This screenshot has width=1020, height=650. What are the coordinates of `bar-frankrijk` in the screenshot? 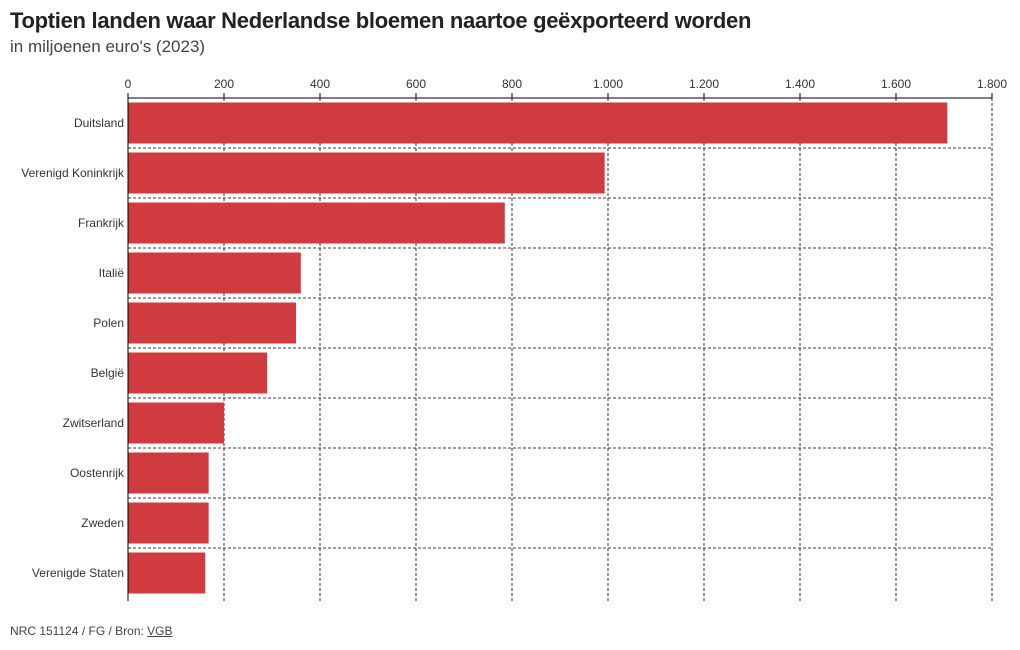 It's located at (316, 223).